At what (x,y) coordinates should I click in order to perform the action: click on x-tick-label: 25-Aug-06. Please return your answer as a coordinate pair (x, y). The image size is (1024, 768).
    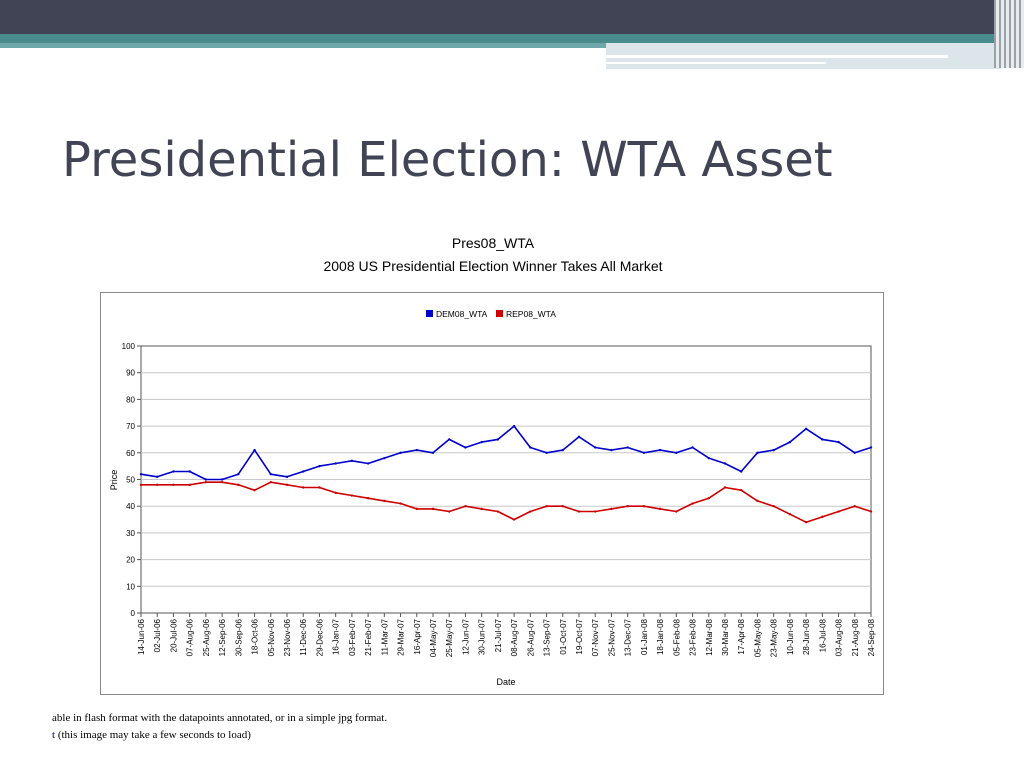
    Looking at the image, I should click on (206, 637).